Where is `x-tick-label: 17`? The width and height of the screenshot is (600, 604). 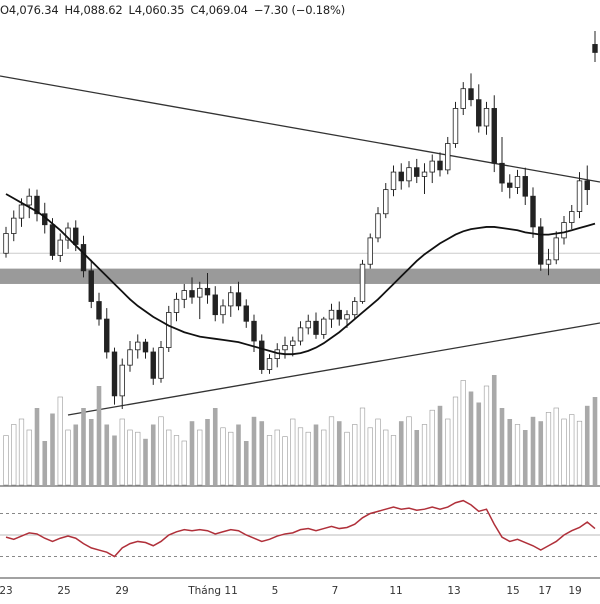
x-tick-label: 17 is located at coordinates (544, 591).